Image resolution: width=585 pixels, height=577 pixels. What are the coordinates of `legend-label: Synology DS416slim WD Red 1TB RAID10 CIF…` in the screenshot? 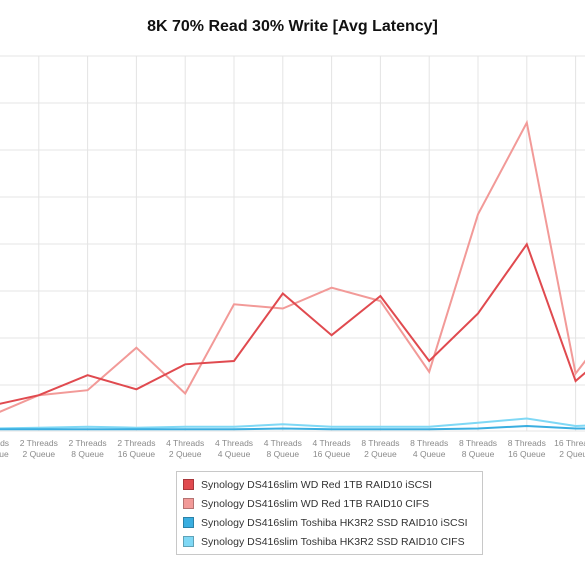 It's located at (315, 503).